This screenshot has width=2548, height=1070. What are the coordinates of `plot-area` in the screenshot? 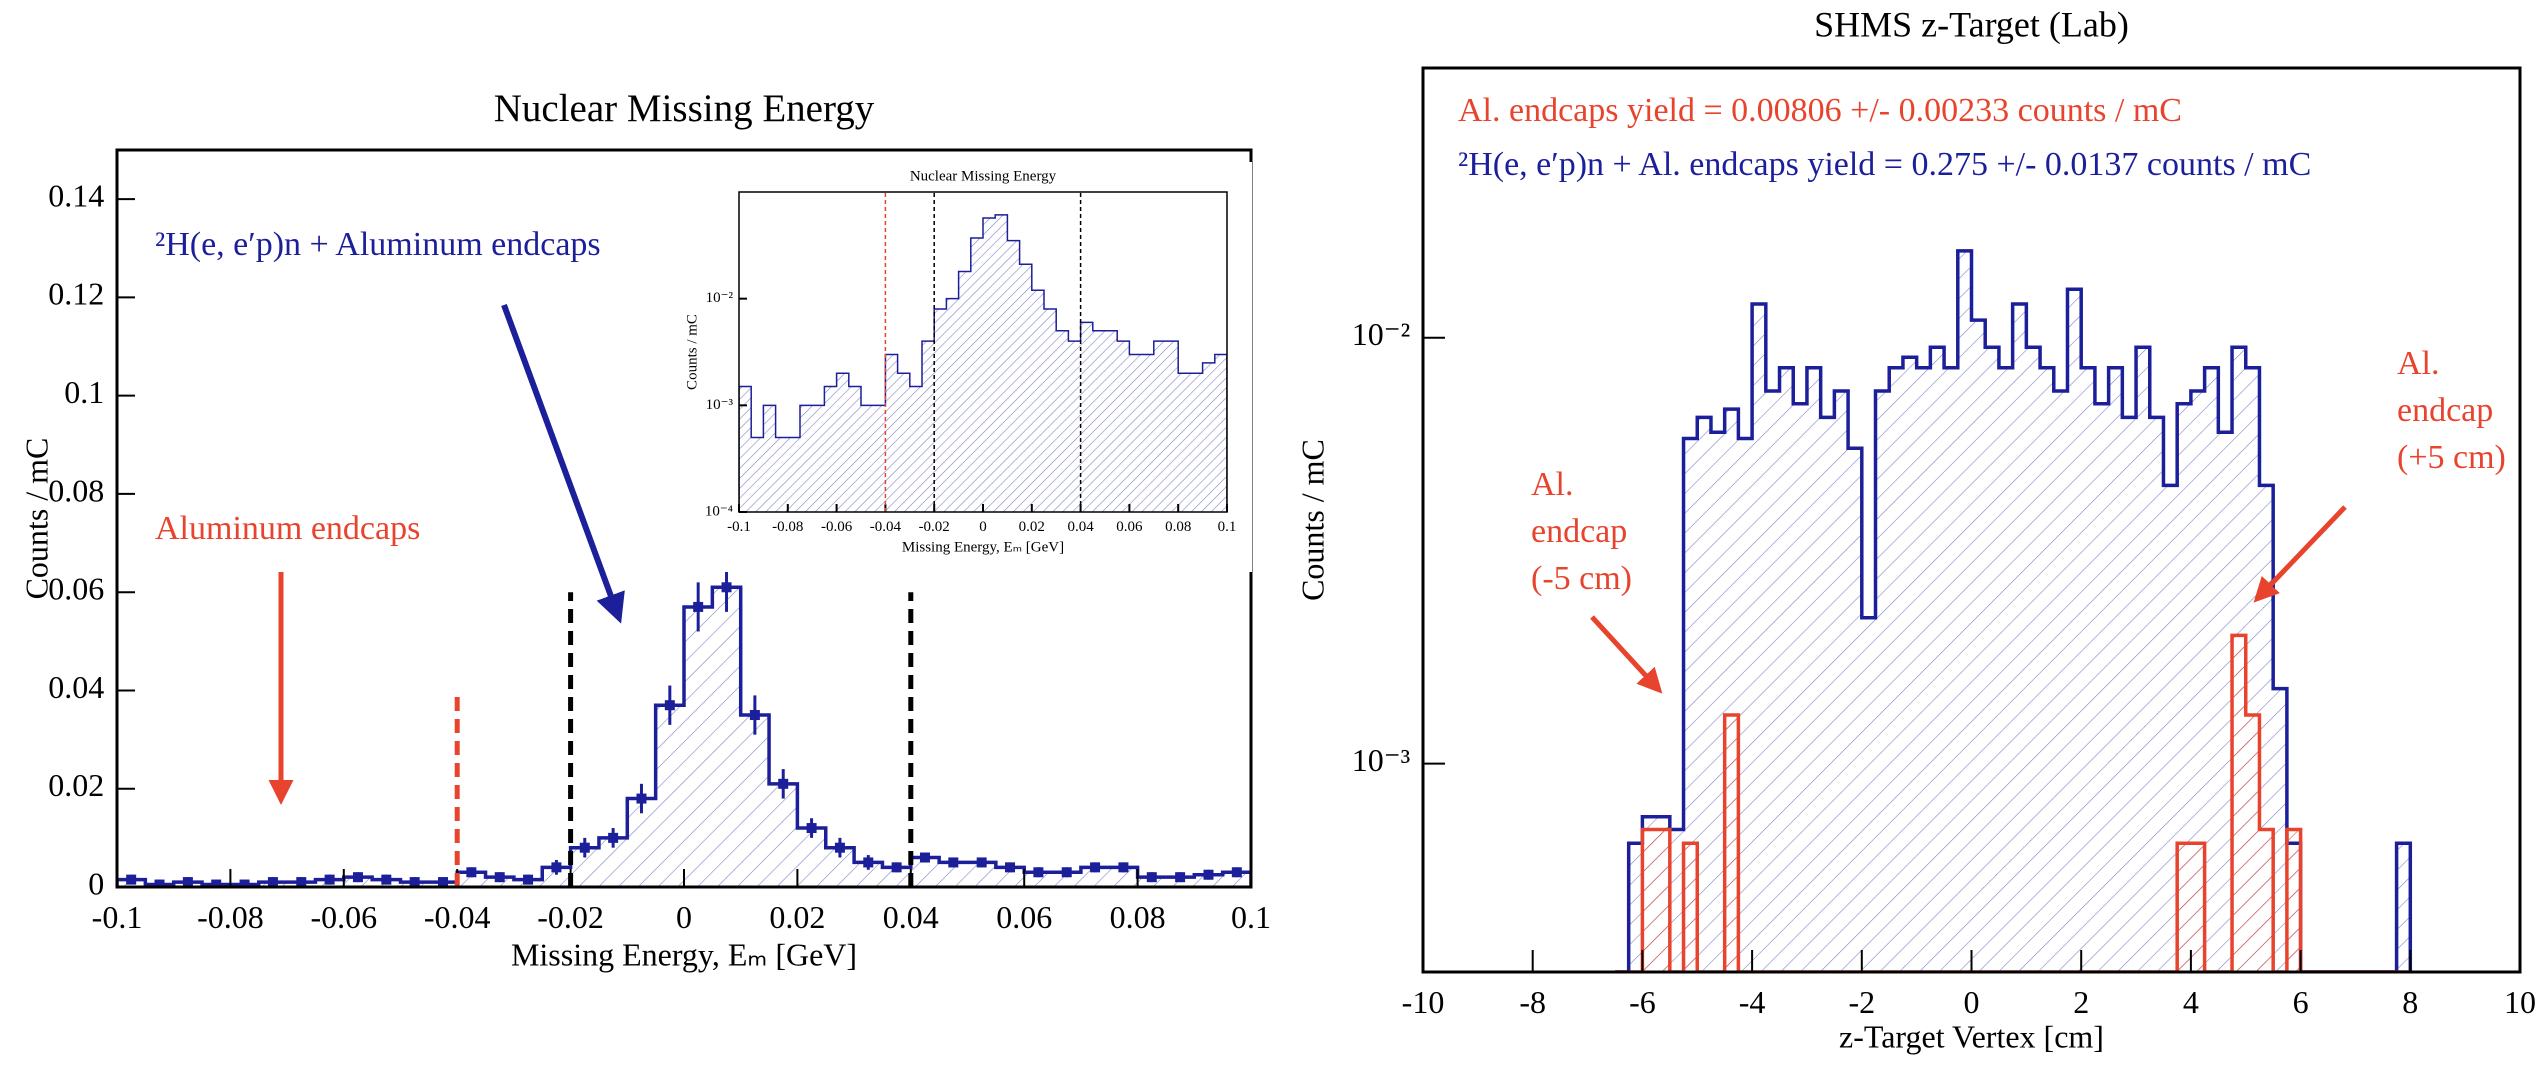 It's located at (983, 363).